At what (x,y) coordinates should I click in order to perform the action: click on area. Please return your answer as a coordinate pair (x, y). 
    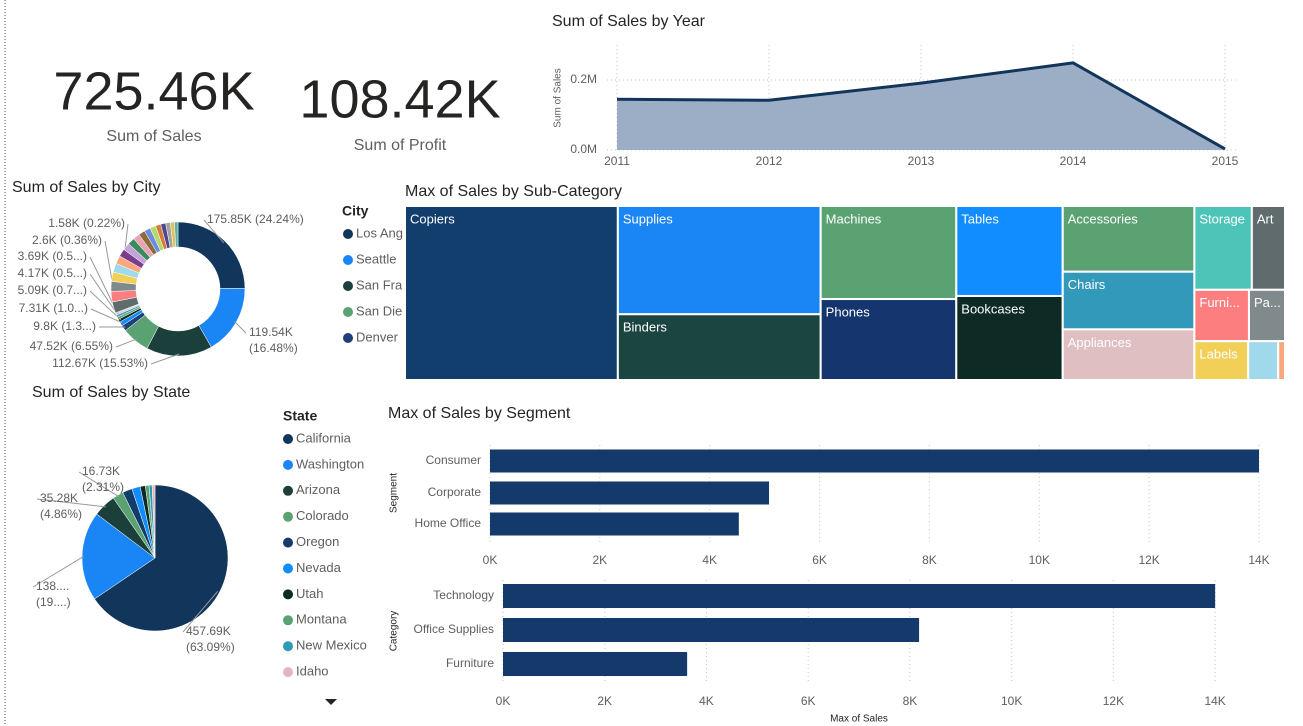
    Looking at the image, I should click on (921, 106).